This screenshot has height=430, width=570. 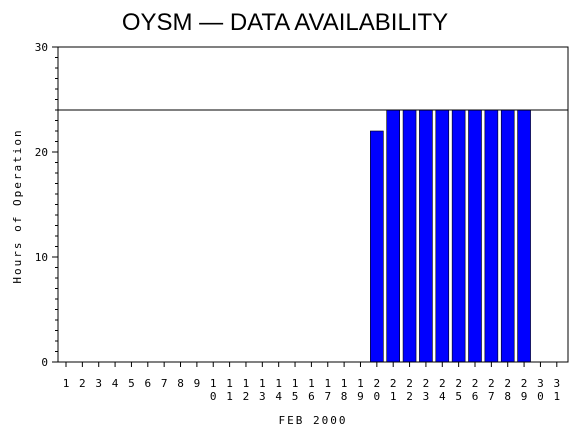 What do you see at coordinates (285, 22) in the screenshot?
I see `chart-title: OYSM — DATA AVAILABILITY` at bounding box center [285, 22].